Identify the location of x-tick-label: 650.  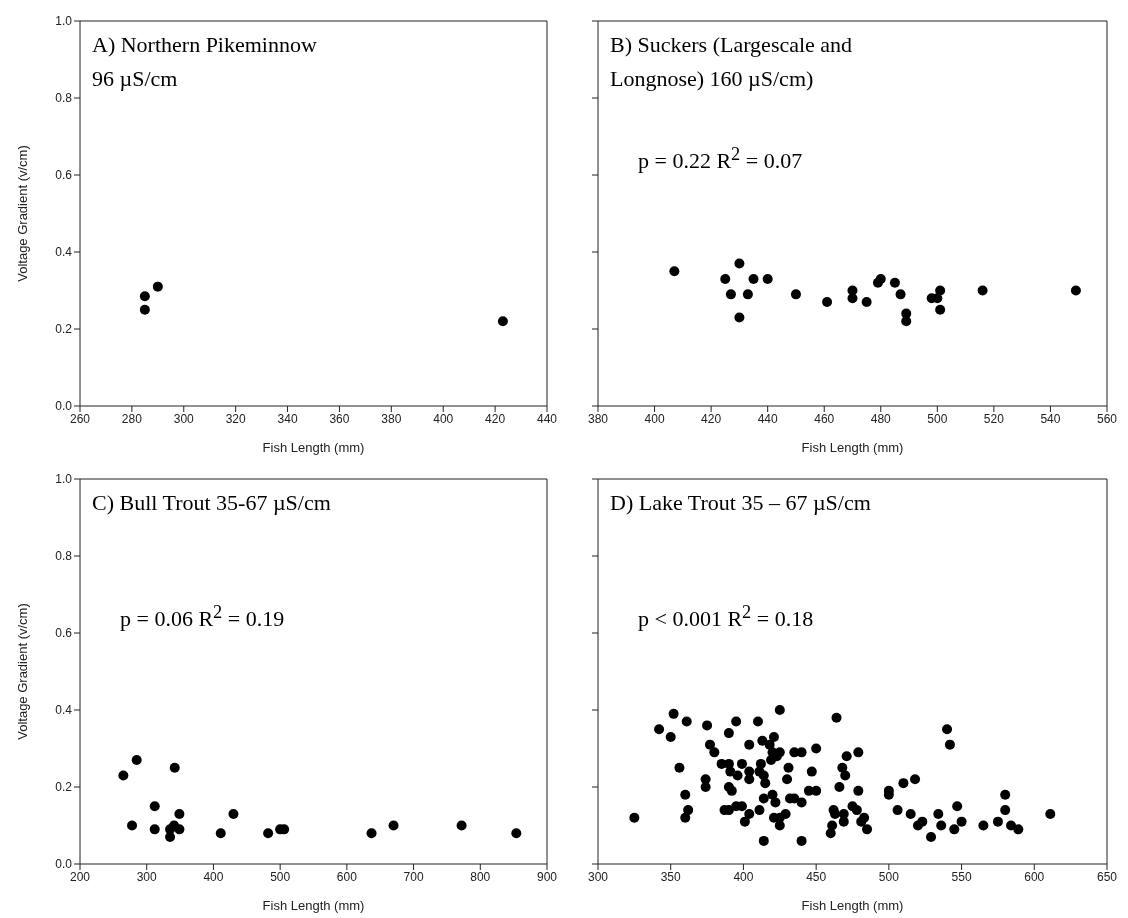
(1107, 876).